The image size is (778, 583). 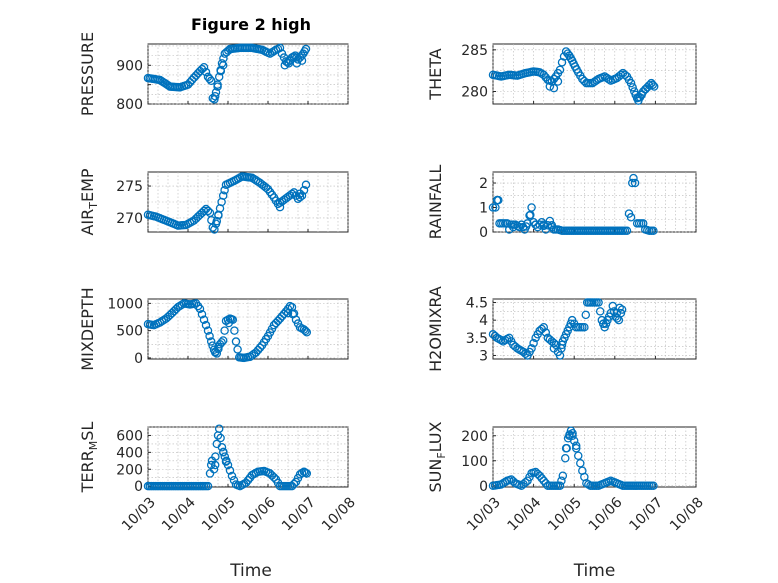 I want to click on y-tick-label: 4, so click(x=483, y=321).